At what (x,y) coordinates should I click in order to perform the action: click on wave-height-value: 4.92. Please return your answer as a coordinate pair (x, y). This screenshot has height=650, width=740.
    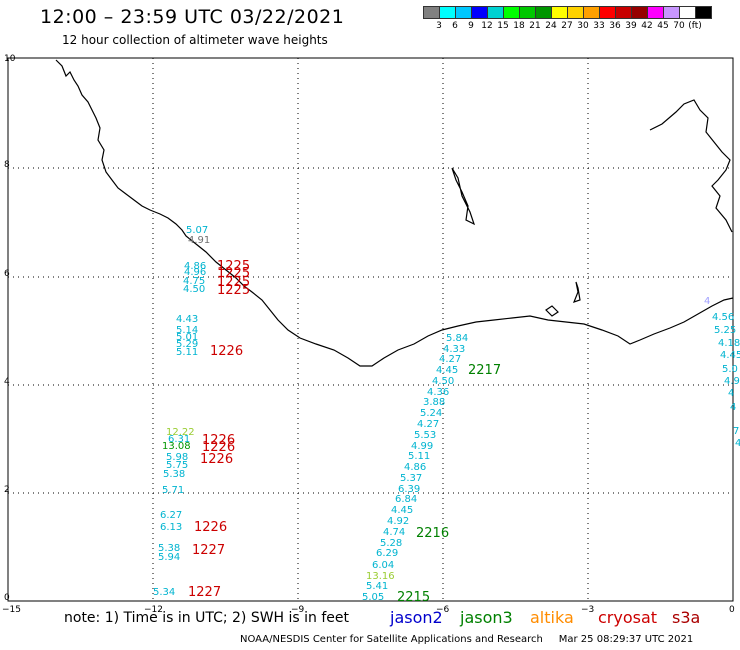
    Looking at the image, I should click on (398, 521).